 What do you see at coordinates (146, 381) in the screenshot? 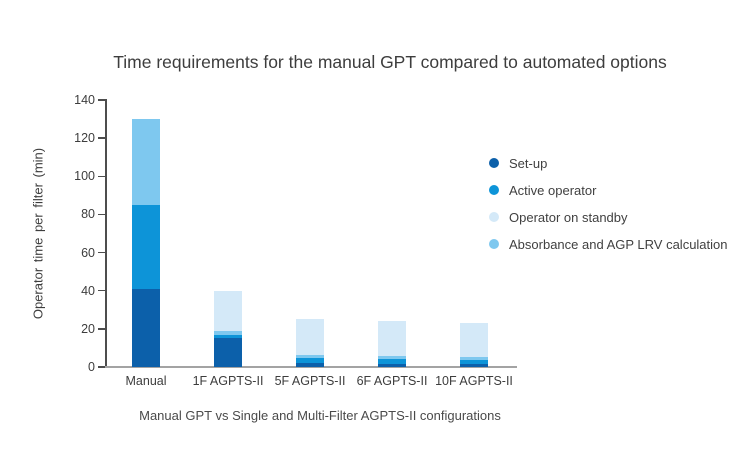
I see `x-category-label: Manual` at bounding box center [146, 381].